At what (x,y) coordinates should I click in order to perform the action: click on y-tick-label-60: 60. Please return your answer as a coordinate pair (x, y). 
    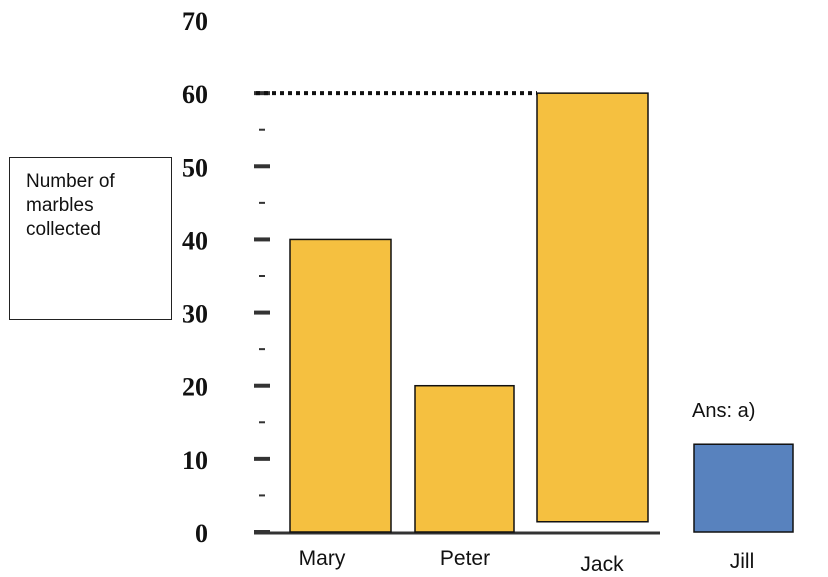
    Looking at the image, I should click on (195, 94).